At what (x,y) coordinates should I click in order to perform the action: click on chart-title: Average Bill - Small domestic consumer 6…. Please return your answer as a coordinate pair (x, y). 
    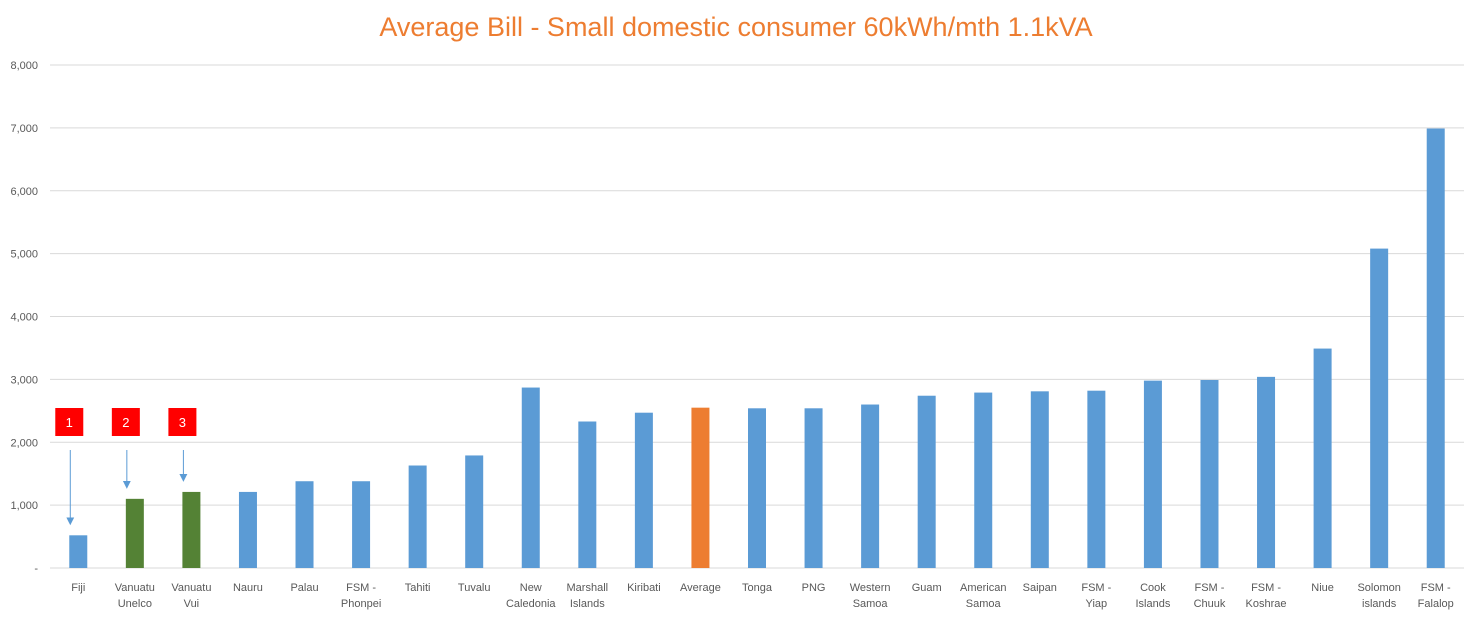
    Looking at the image, I should click on (736, 27).